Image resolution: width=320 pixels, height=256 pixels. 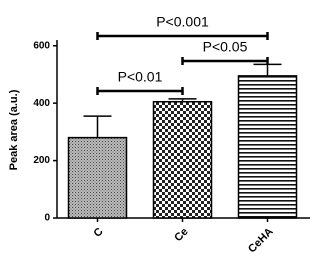 What do you see at coordinates (99, 233) in the screenshot?
I see `x-tick-label: C` at bounding box center [99, 233].